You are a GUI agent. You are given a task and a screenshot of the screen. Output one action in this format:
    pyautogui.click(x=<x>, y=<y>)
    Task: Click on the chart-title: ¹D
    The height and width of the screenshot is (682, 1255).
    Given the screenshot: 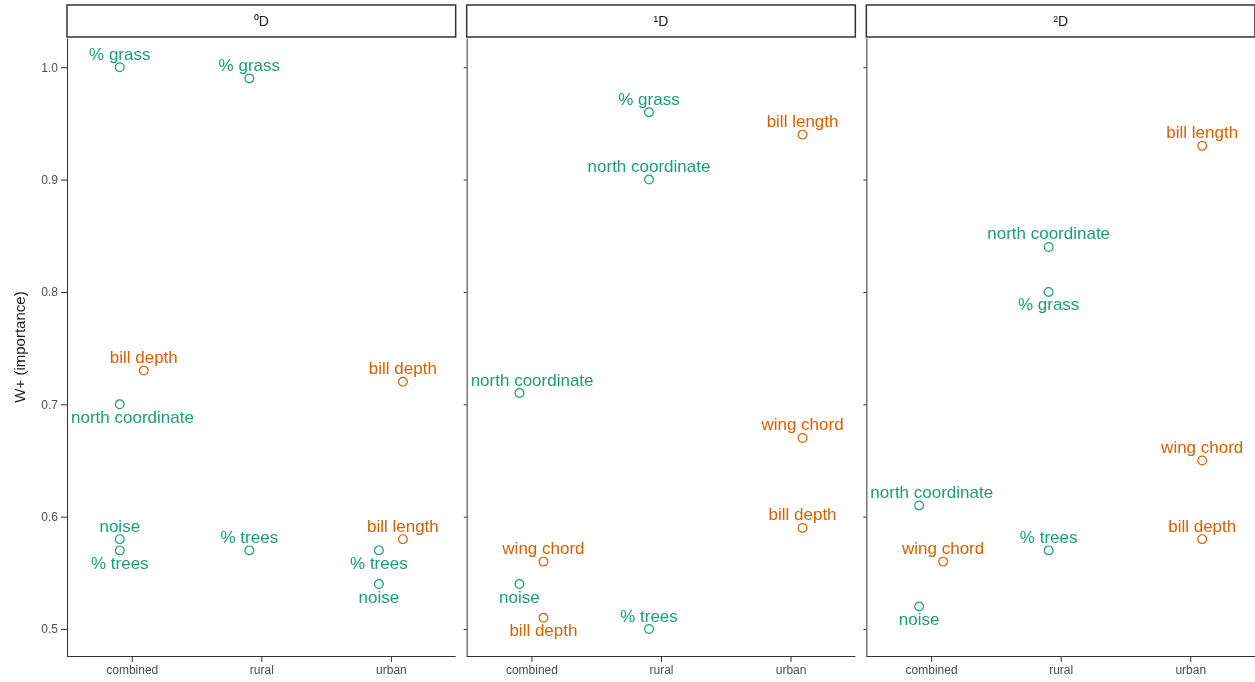 What is the action you would take?
    pyautogui.click(x=661, y=21)
    